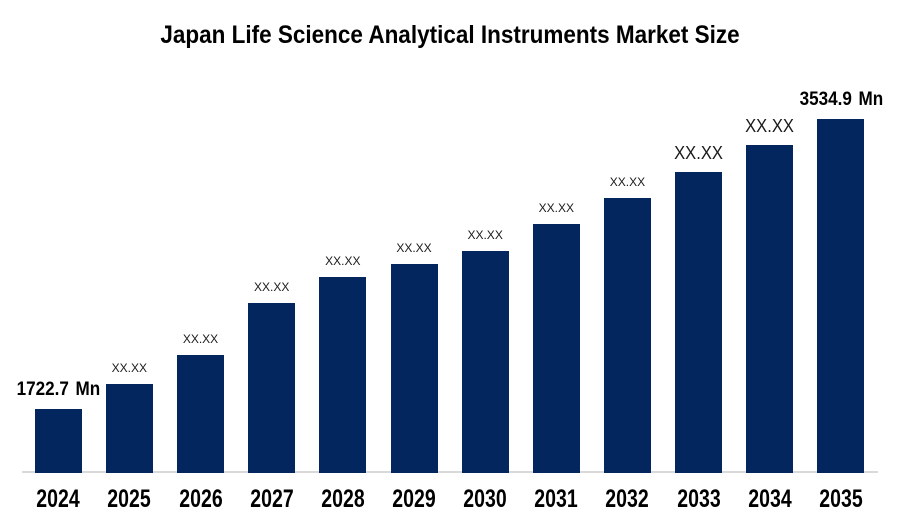  Describe the element at coordinates (698, 499) in the screenshot. I see `x-tick-label: 2033` at that location.